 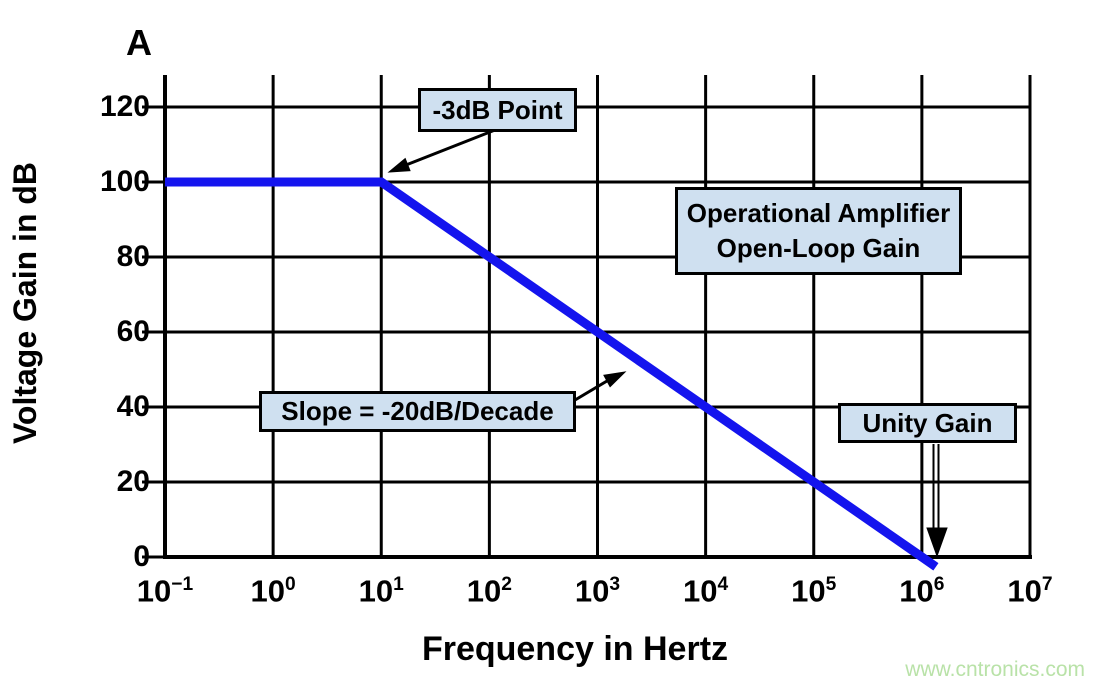 What do you see at coordinates (139, 42) in the screenshot?
I see `plot-title-letter: A` at bounding box center [139, 42].